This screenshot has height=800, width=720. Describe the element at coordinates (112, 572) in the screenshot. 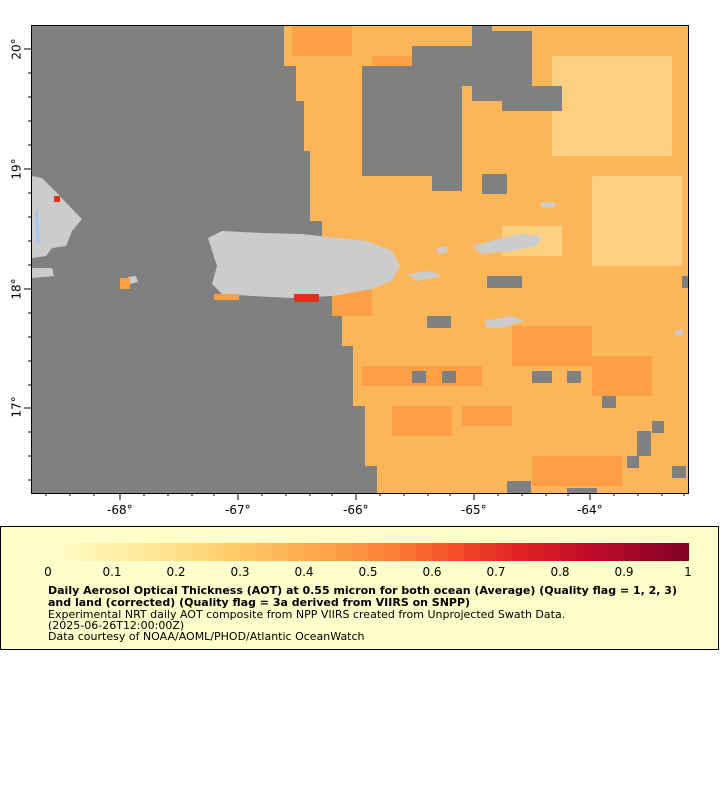

I see `colorbar-label-0.1: 0.1` at that location.